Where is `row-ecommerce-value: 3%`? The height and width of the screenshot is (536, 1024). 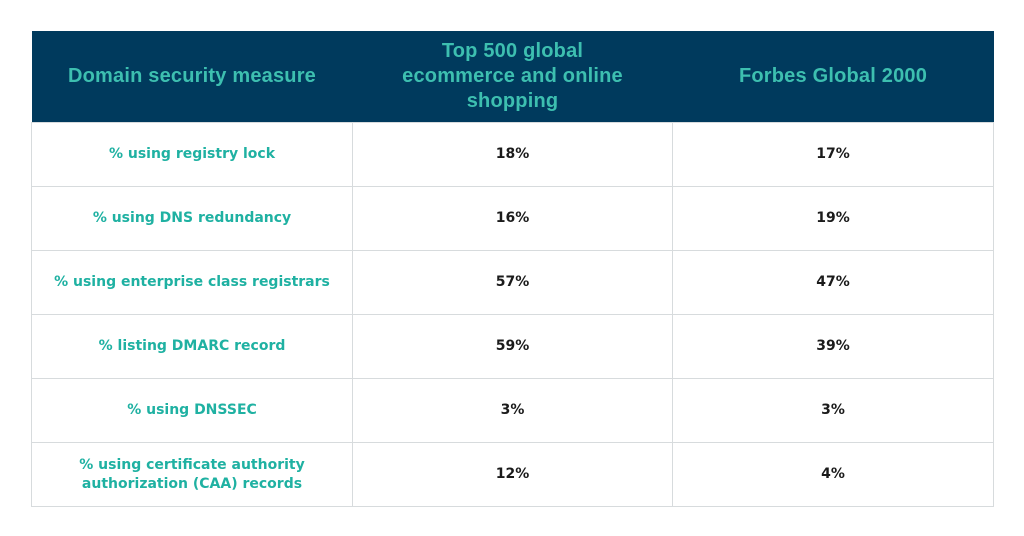
row-ecommerce-value: 3% is located at coordinates (512, 410).